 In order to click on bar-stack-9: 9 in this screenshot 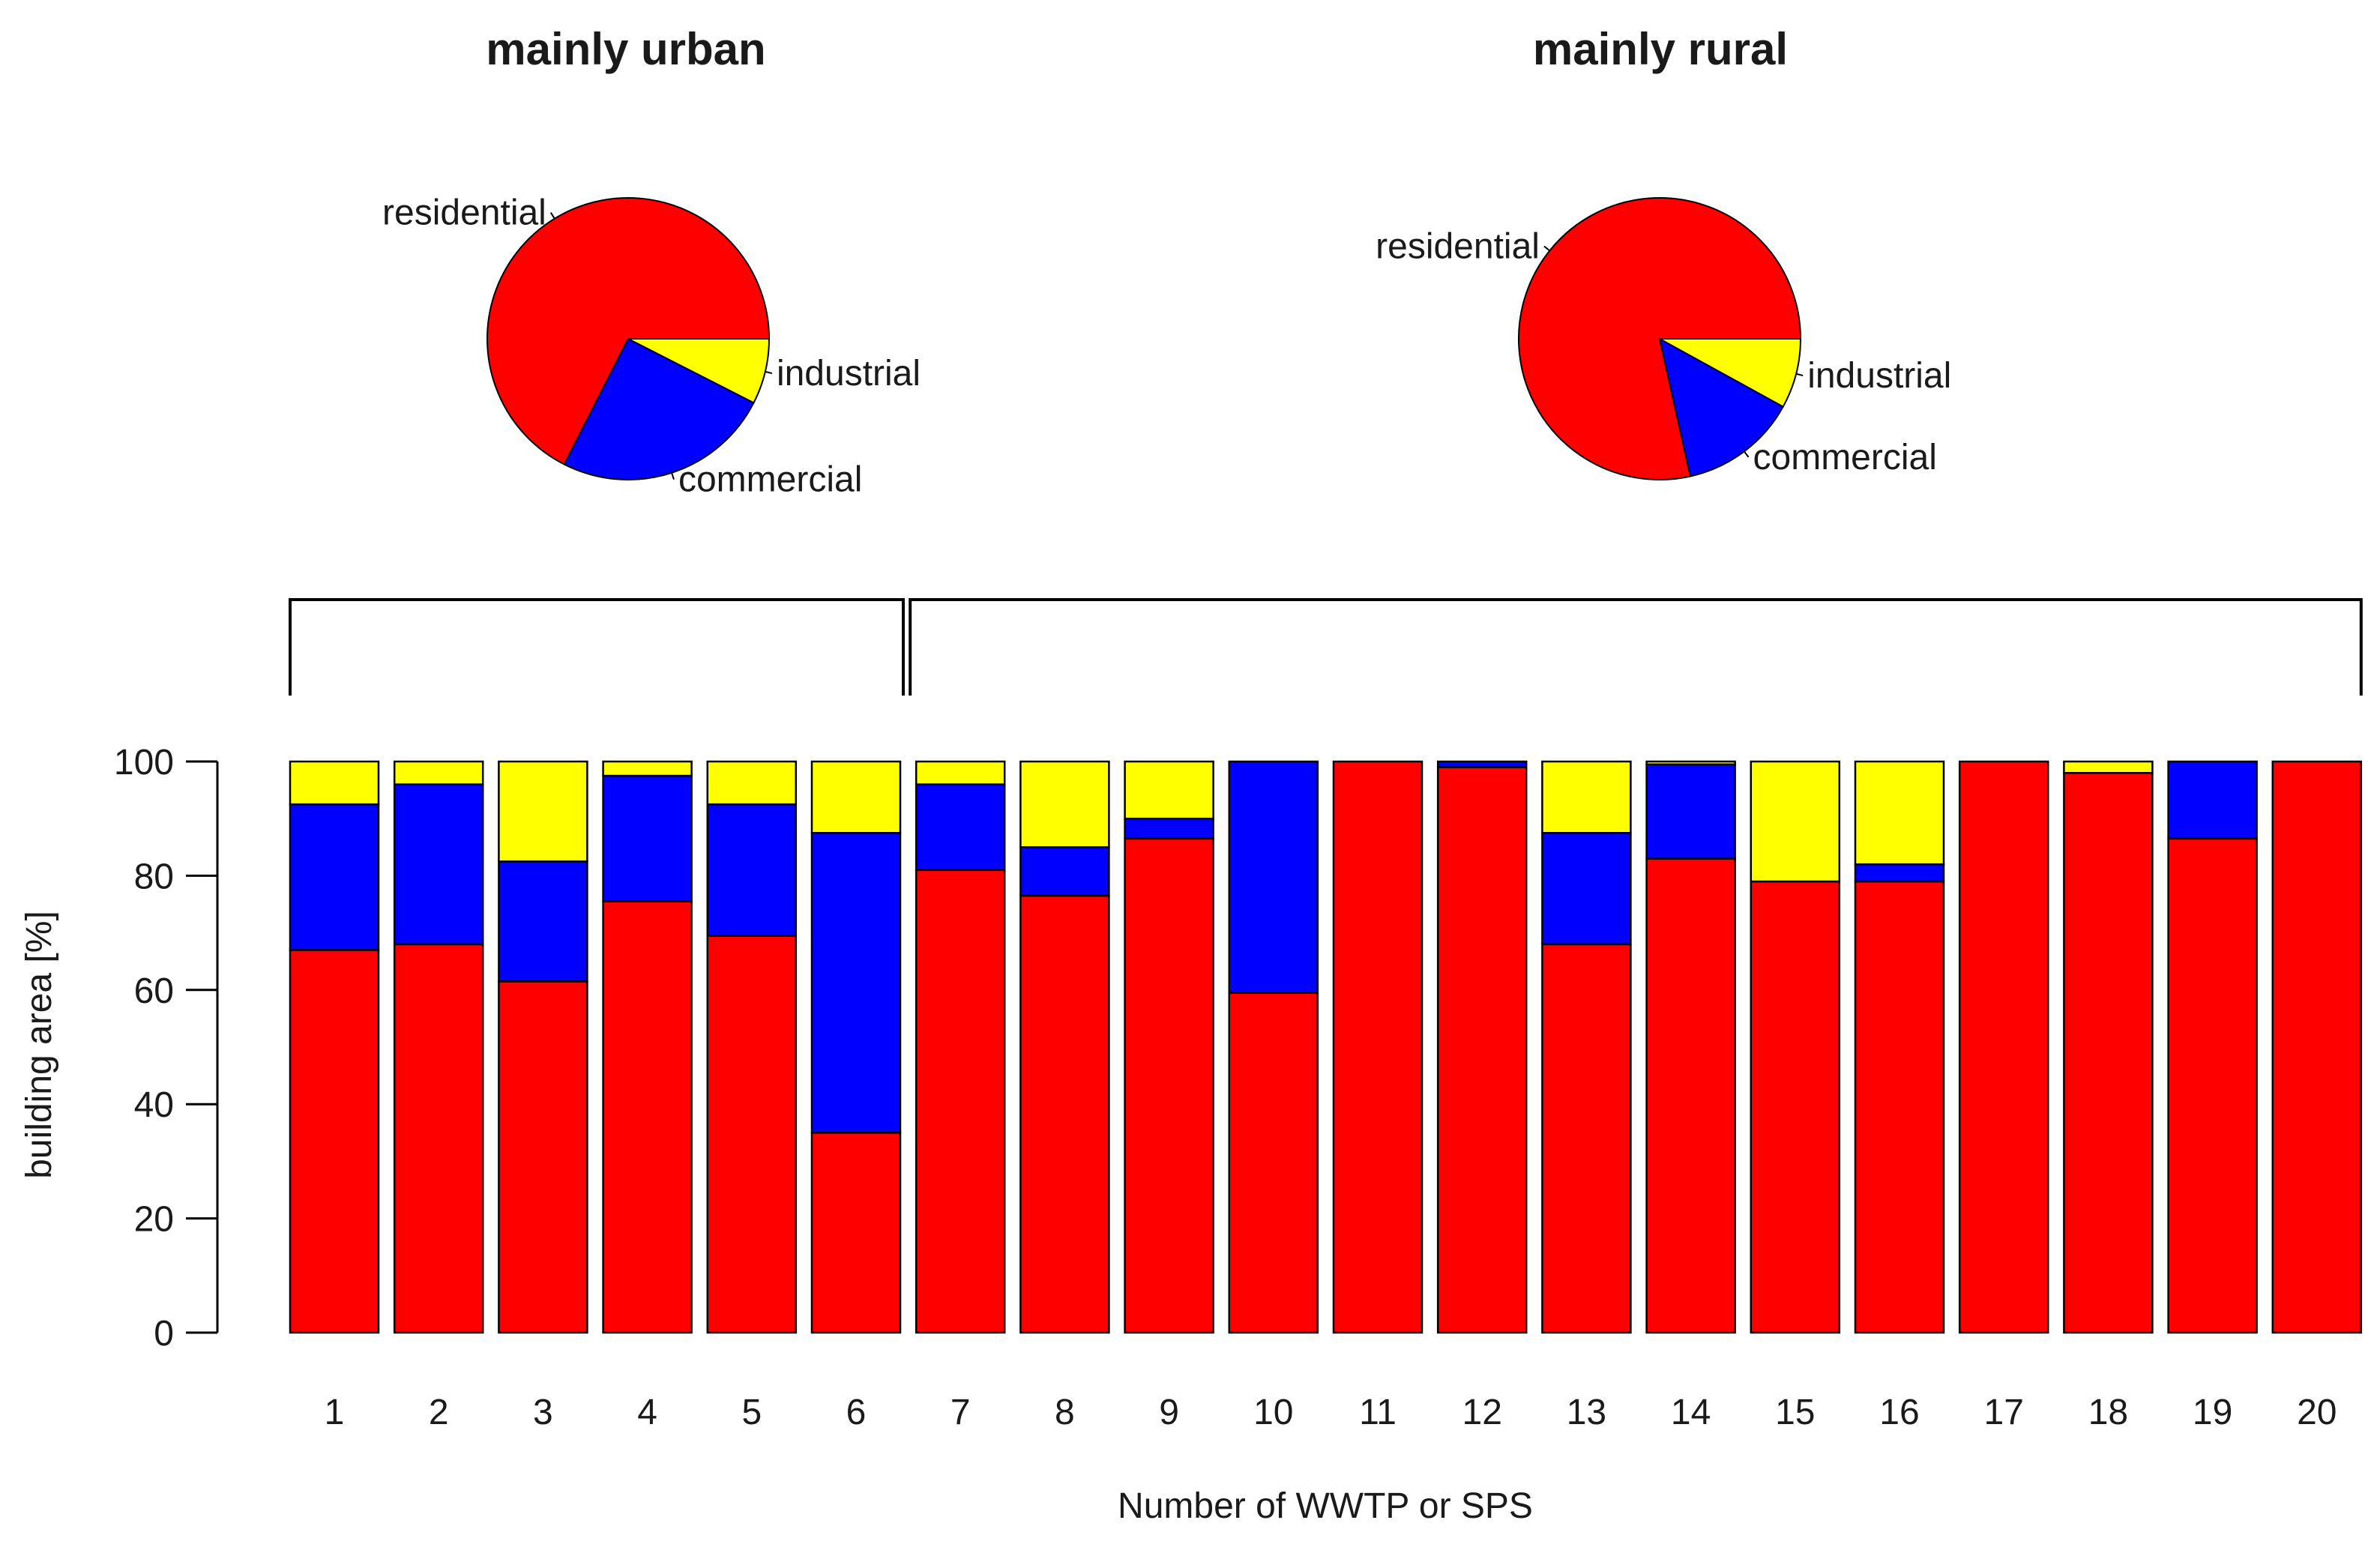, I will do `click(1169, 1096)`.